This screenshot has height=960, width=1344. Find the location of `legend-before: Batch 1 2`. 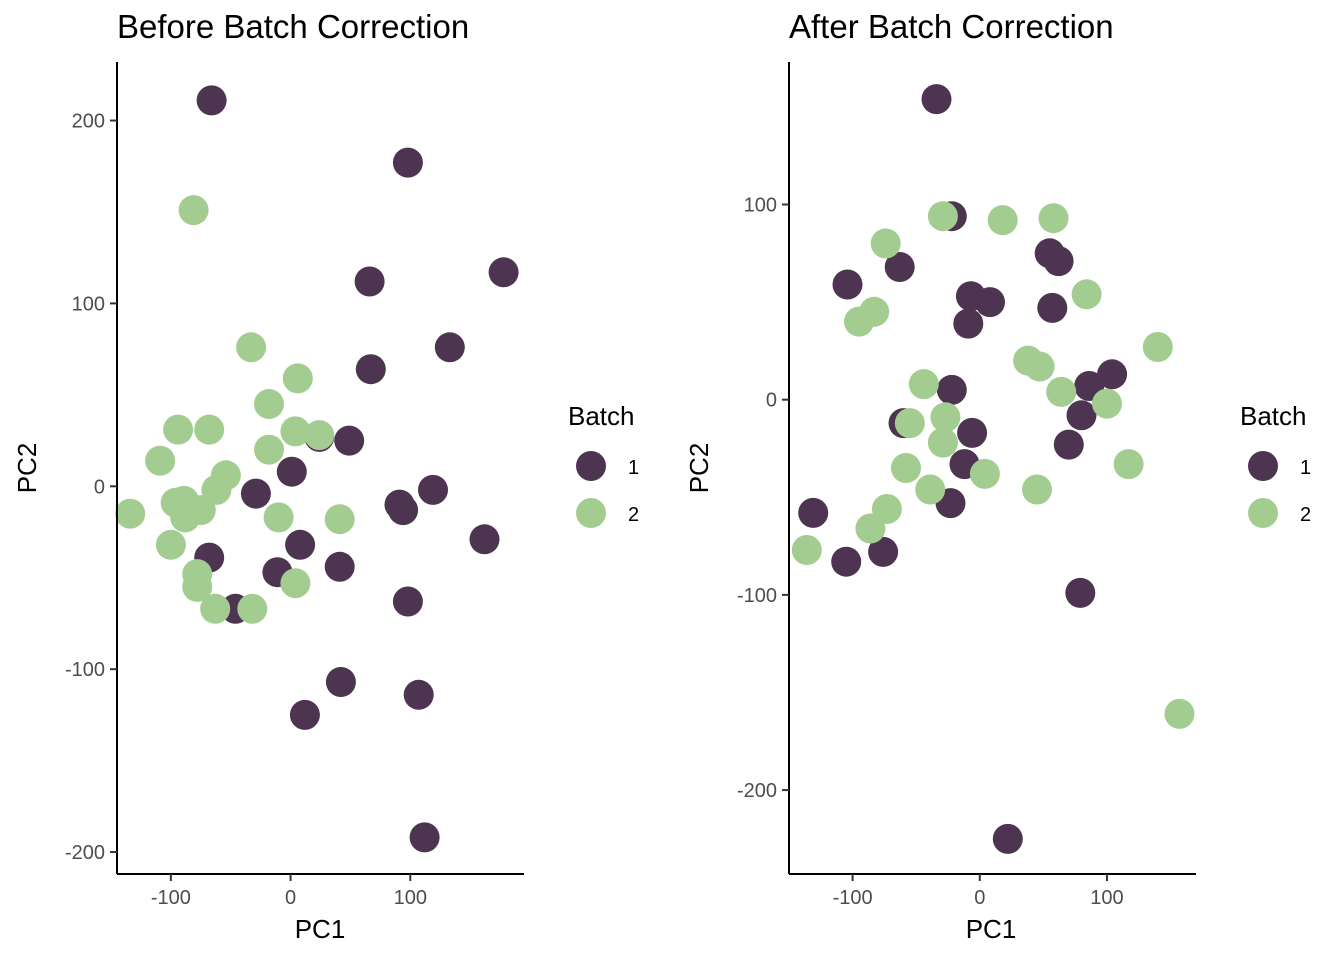

legend-before: Batch 1 2 is located at coordinates (603, 464).